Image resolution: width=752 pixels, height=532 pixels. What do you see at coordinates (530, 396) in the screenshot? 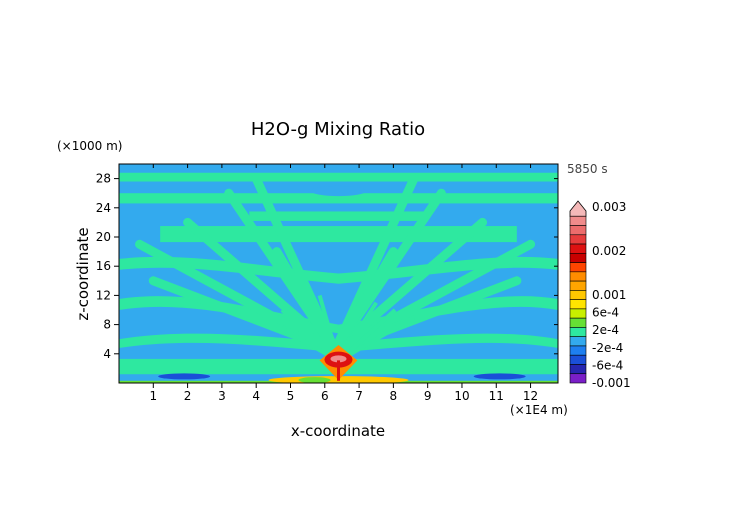
I see `x-tick-label: 12` at bounding box center [530, 396].